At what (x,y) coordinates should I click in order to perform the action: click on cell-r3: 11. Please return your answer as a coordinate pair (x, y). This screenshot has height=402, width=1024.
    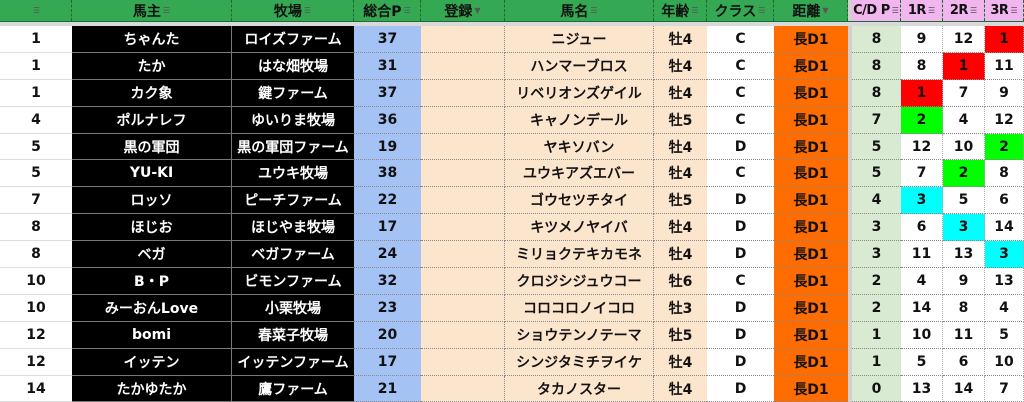
    Looking at the image, I should click on (1004, 66).